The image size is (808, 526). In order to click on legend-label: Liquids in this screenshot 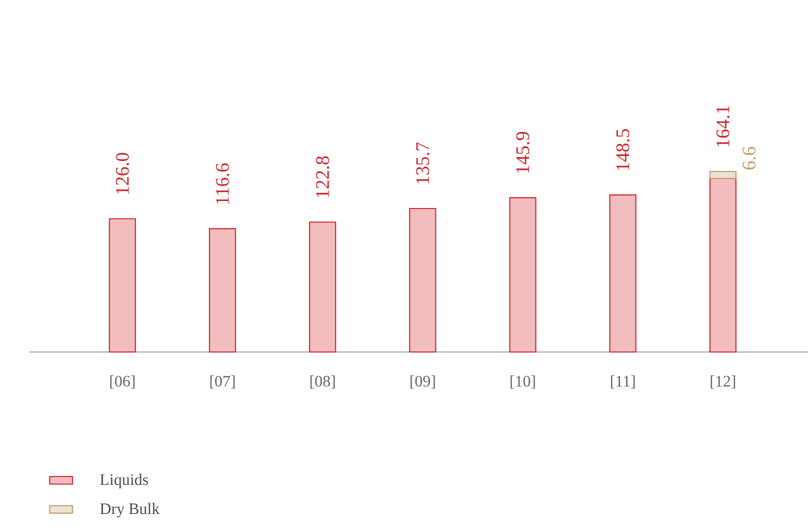, I will do `click(124, 481)`.